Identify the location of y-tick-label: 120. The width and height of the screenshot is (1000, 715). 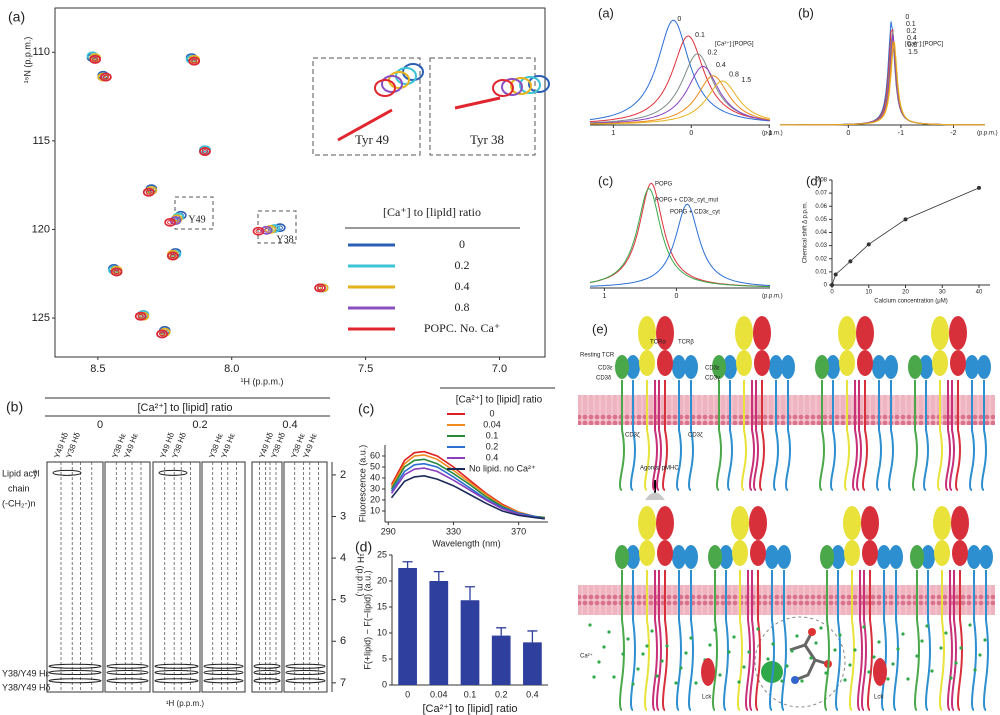
(41, 229).